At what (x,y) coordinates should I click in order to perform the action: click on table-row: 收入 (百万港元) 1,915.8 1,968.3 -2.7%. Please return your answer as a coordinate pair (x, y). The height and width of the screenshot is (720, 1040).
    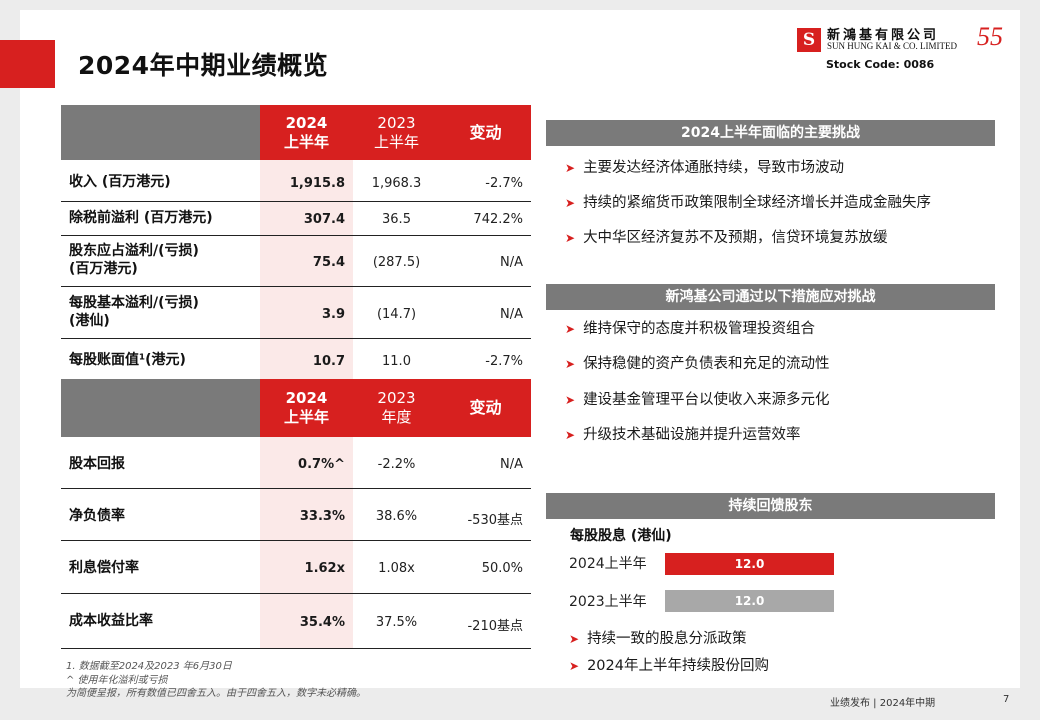
    Looking at the image, I should click on (296, 181).